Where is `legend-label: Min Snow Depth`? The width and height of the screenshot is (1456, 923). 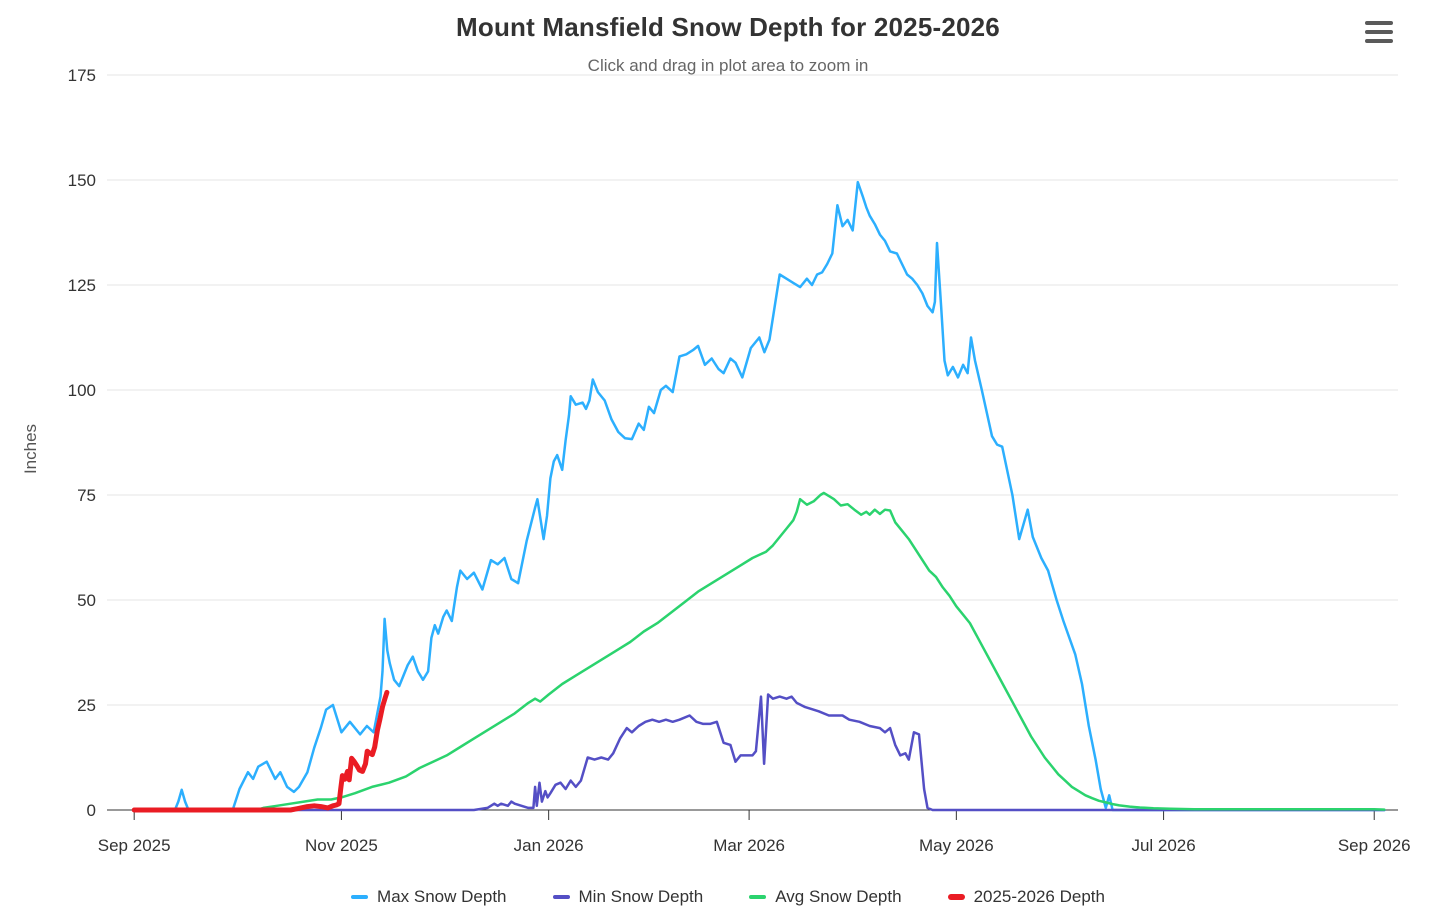 legend-label: Min Snow Depth is located at coordinates (641, 896).